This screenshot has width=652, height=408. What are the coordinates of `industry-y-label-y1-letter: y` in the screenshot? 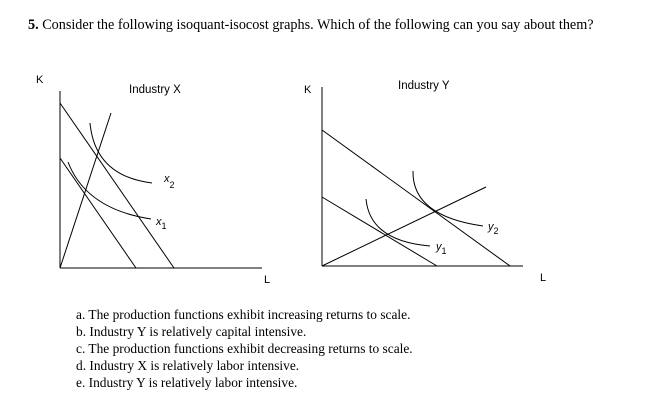 It's located at (439, 247).